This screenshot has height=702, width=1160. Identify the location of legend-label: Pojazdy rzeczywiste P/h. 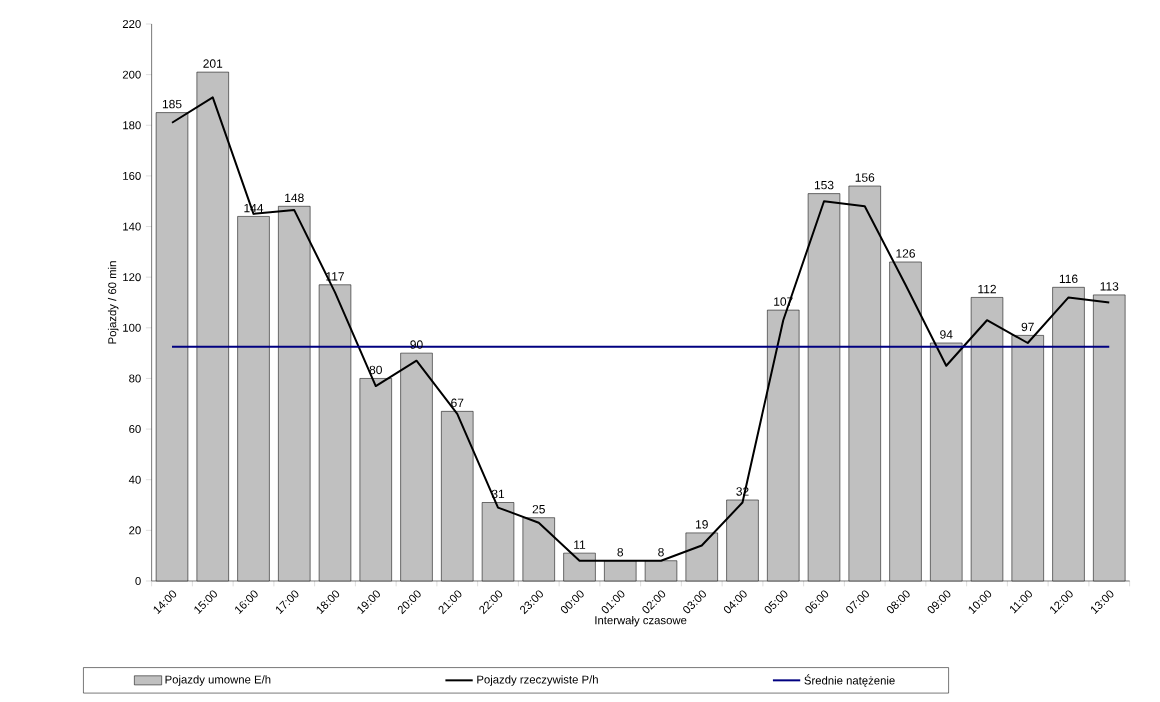
(537, 680).